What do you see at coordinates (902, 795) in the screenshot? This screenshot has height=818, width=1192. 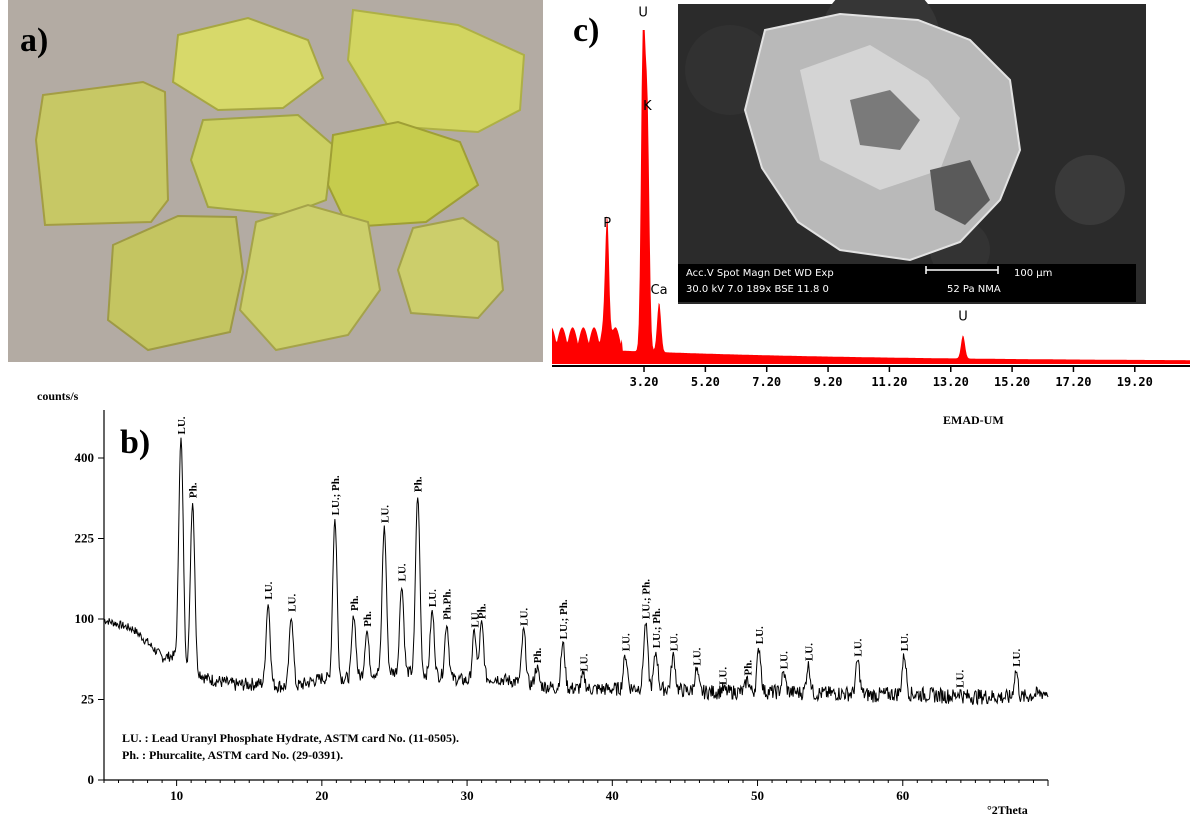 I see `xrd-x-tick-label: 60` at bounding box center [902, 795].